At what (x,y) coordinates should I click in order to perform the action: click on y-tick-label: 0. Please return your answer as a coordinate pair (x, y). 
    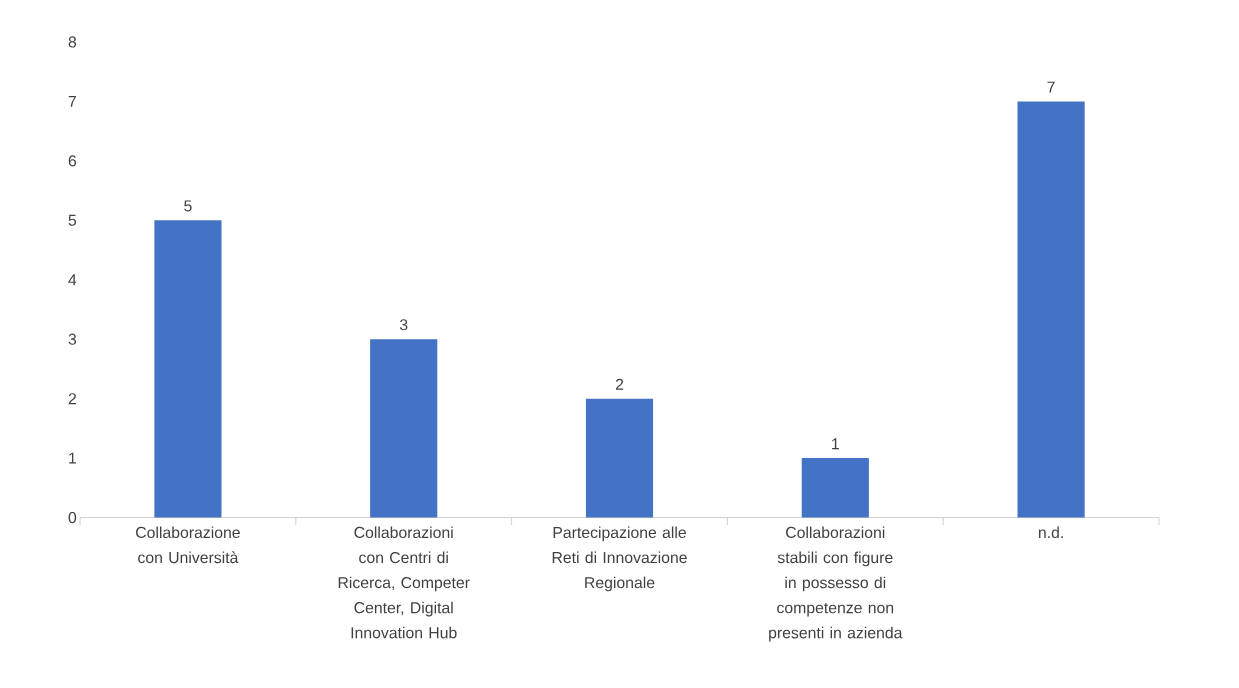
    Looking at the image, I should click on (72, 517).